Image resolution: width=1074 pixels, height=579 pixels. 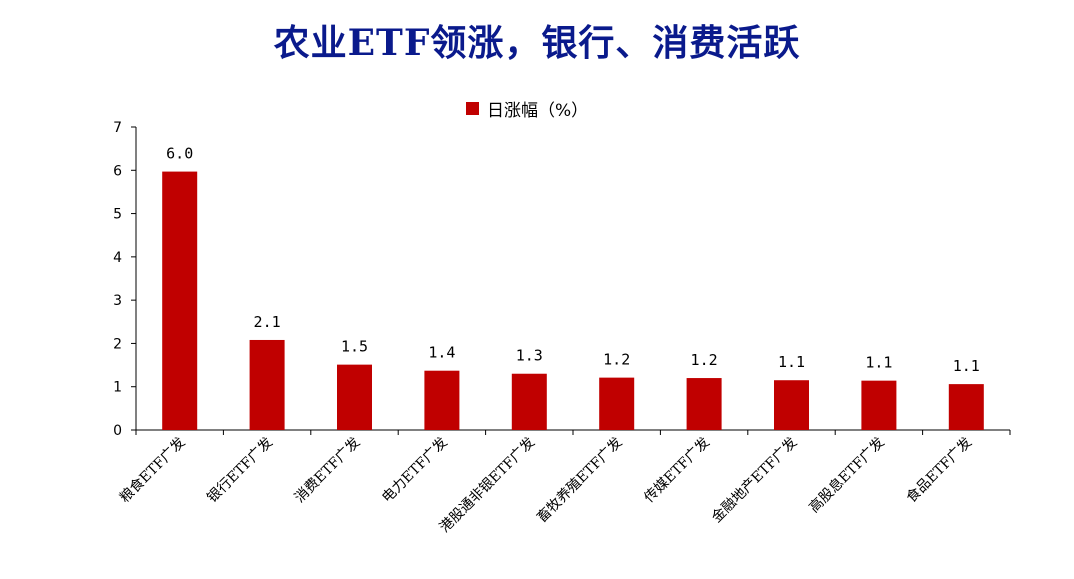 What do you see at coordinates (117, 301) in the screenshot?
I see `y-tick-label: 3` at bounding box center [117, 301].